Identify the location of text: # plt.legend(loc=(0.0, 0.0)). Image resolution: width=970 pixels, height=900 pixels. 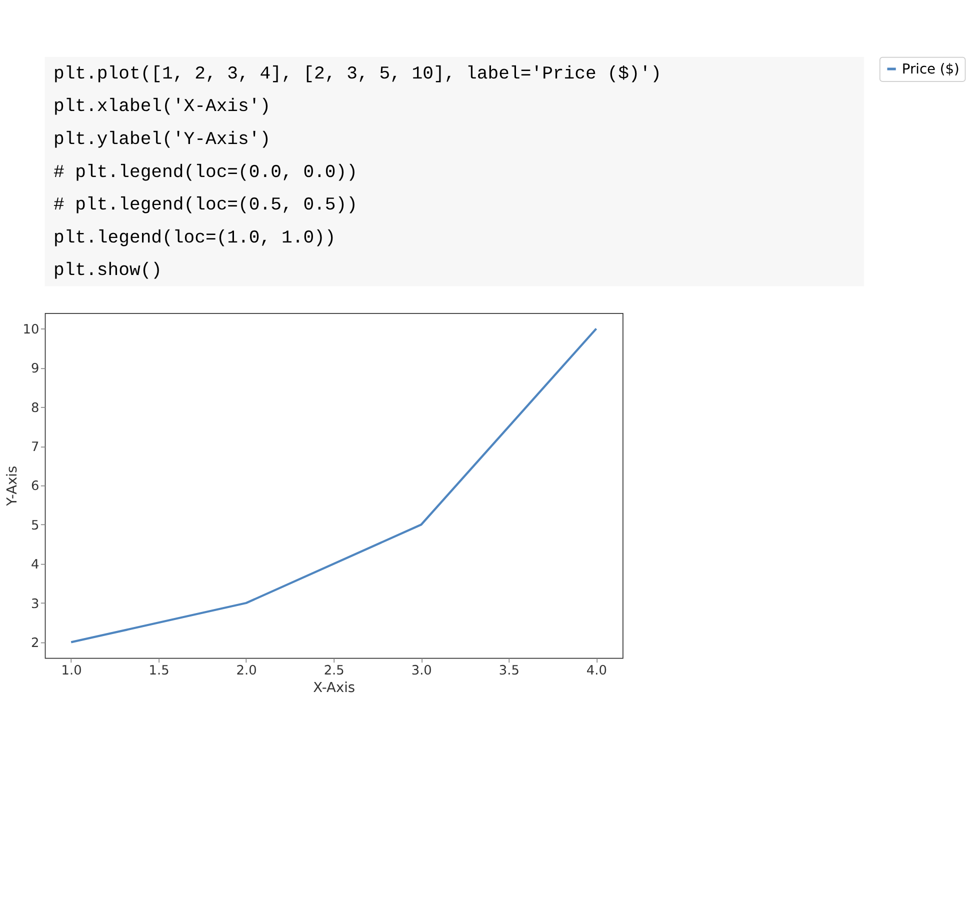
(205, 172).